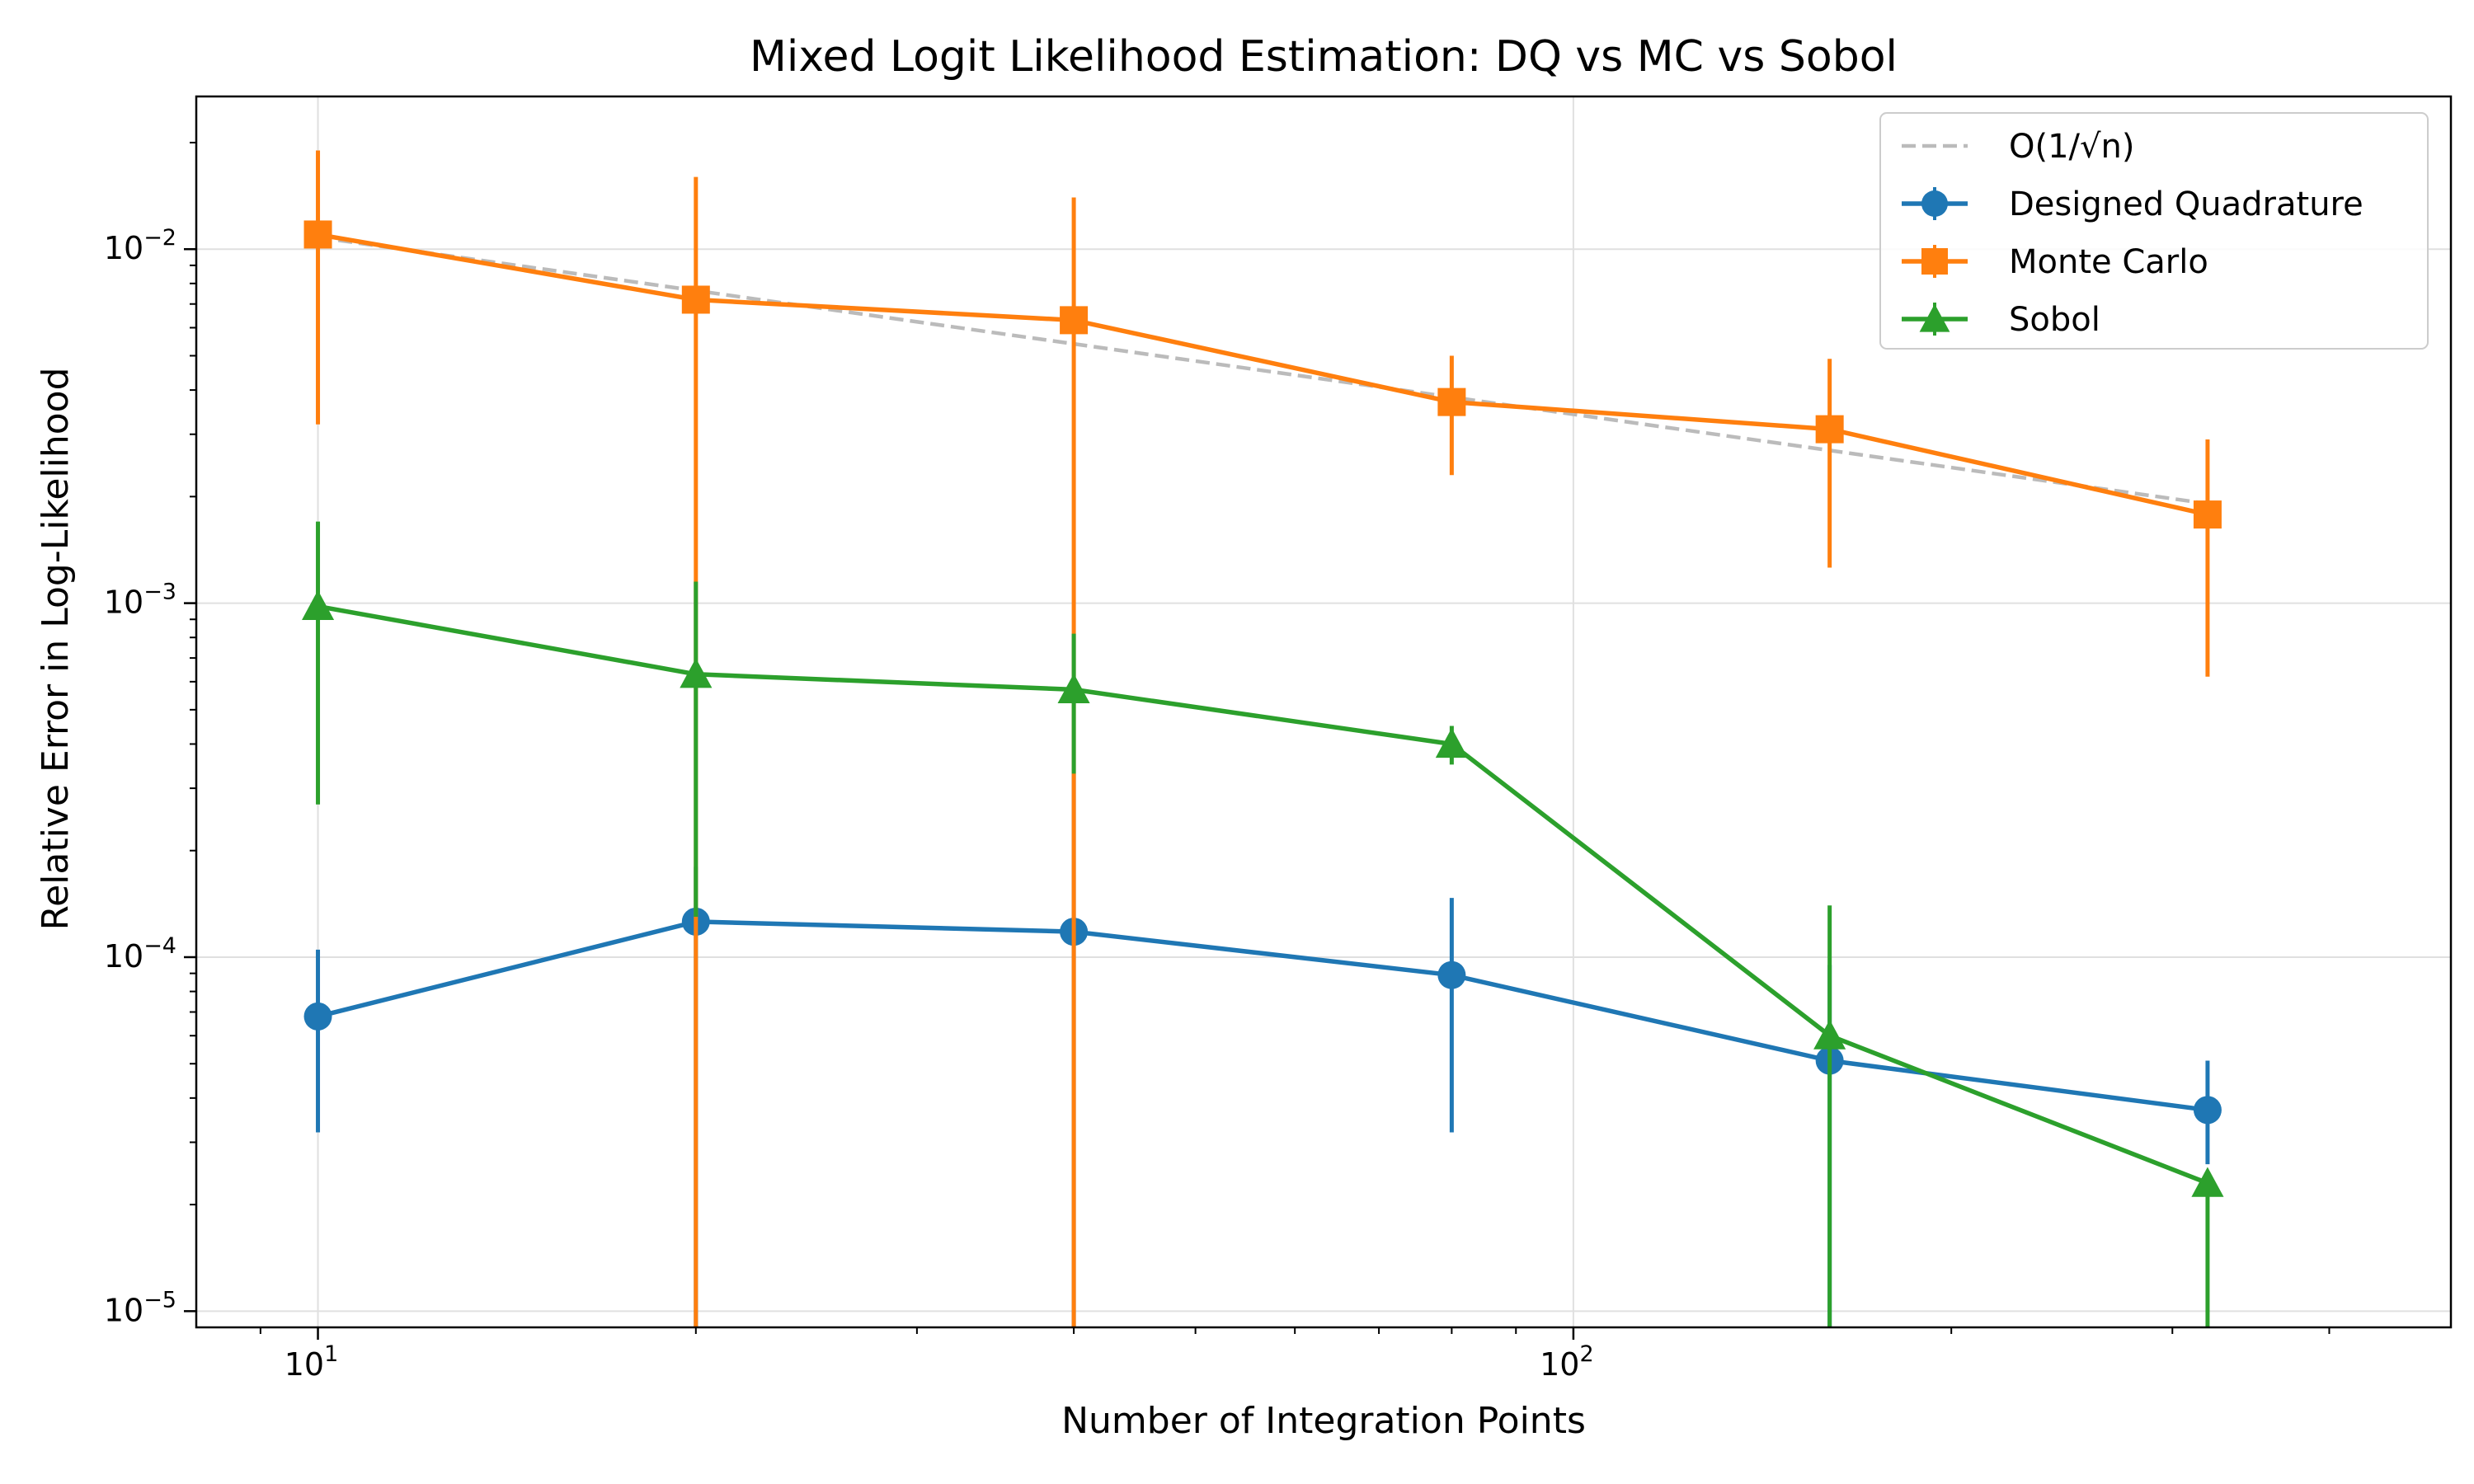 The height and width of the screenshot is (1484, 2474). Describe the element at coordinates (2001, 320) in the screenshot. I see `legend-item: Sobol` at that location.